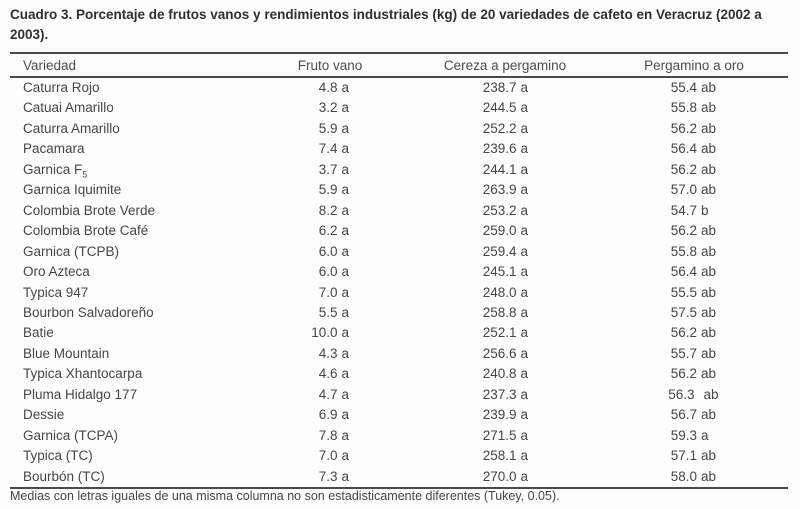  What do you see at coordinates (683, 415) in the screenshot?
I see `value-number: 56.7` at bounding box center [683, 415].